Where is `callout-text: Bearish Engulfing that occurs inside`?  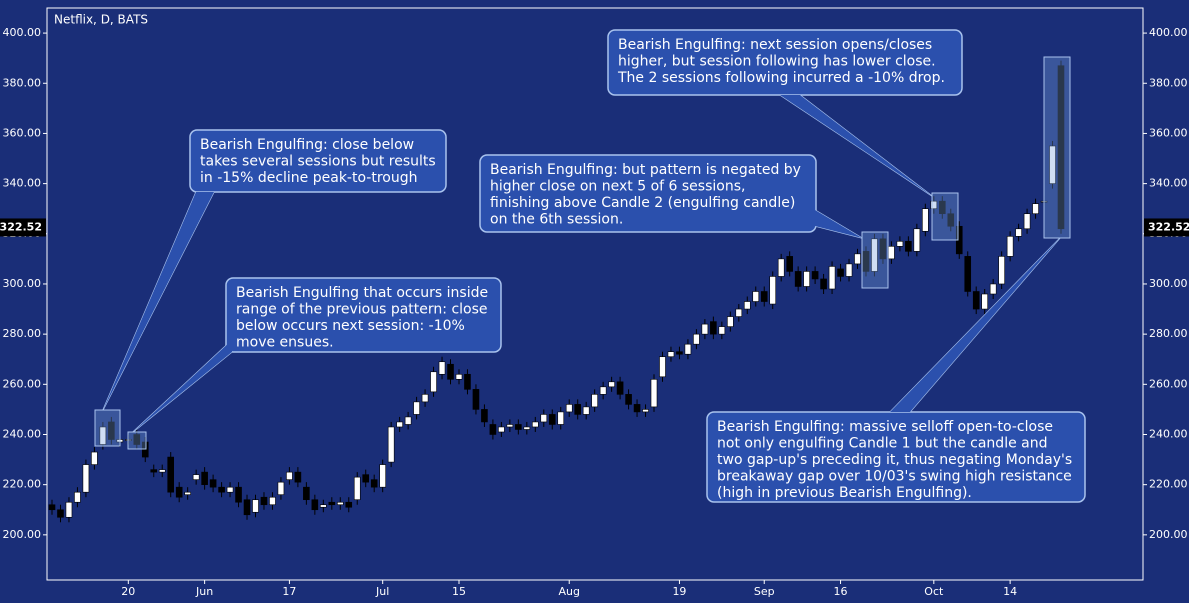 callout-text: Bearish Engulfing that occurs inside is located at coordinates (362, 293).